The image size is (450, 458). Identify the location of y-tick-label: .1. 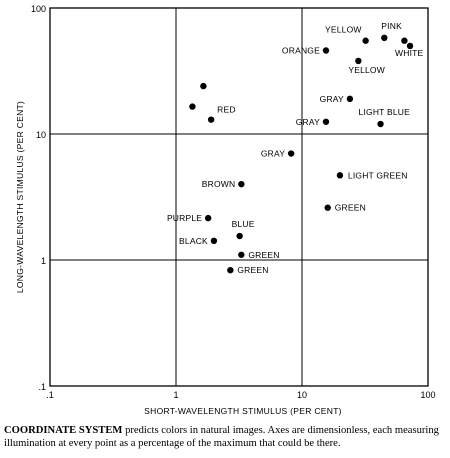
(42, 387).